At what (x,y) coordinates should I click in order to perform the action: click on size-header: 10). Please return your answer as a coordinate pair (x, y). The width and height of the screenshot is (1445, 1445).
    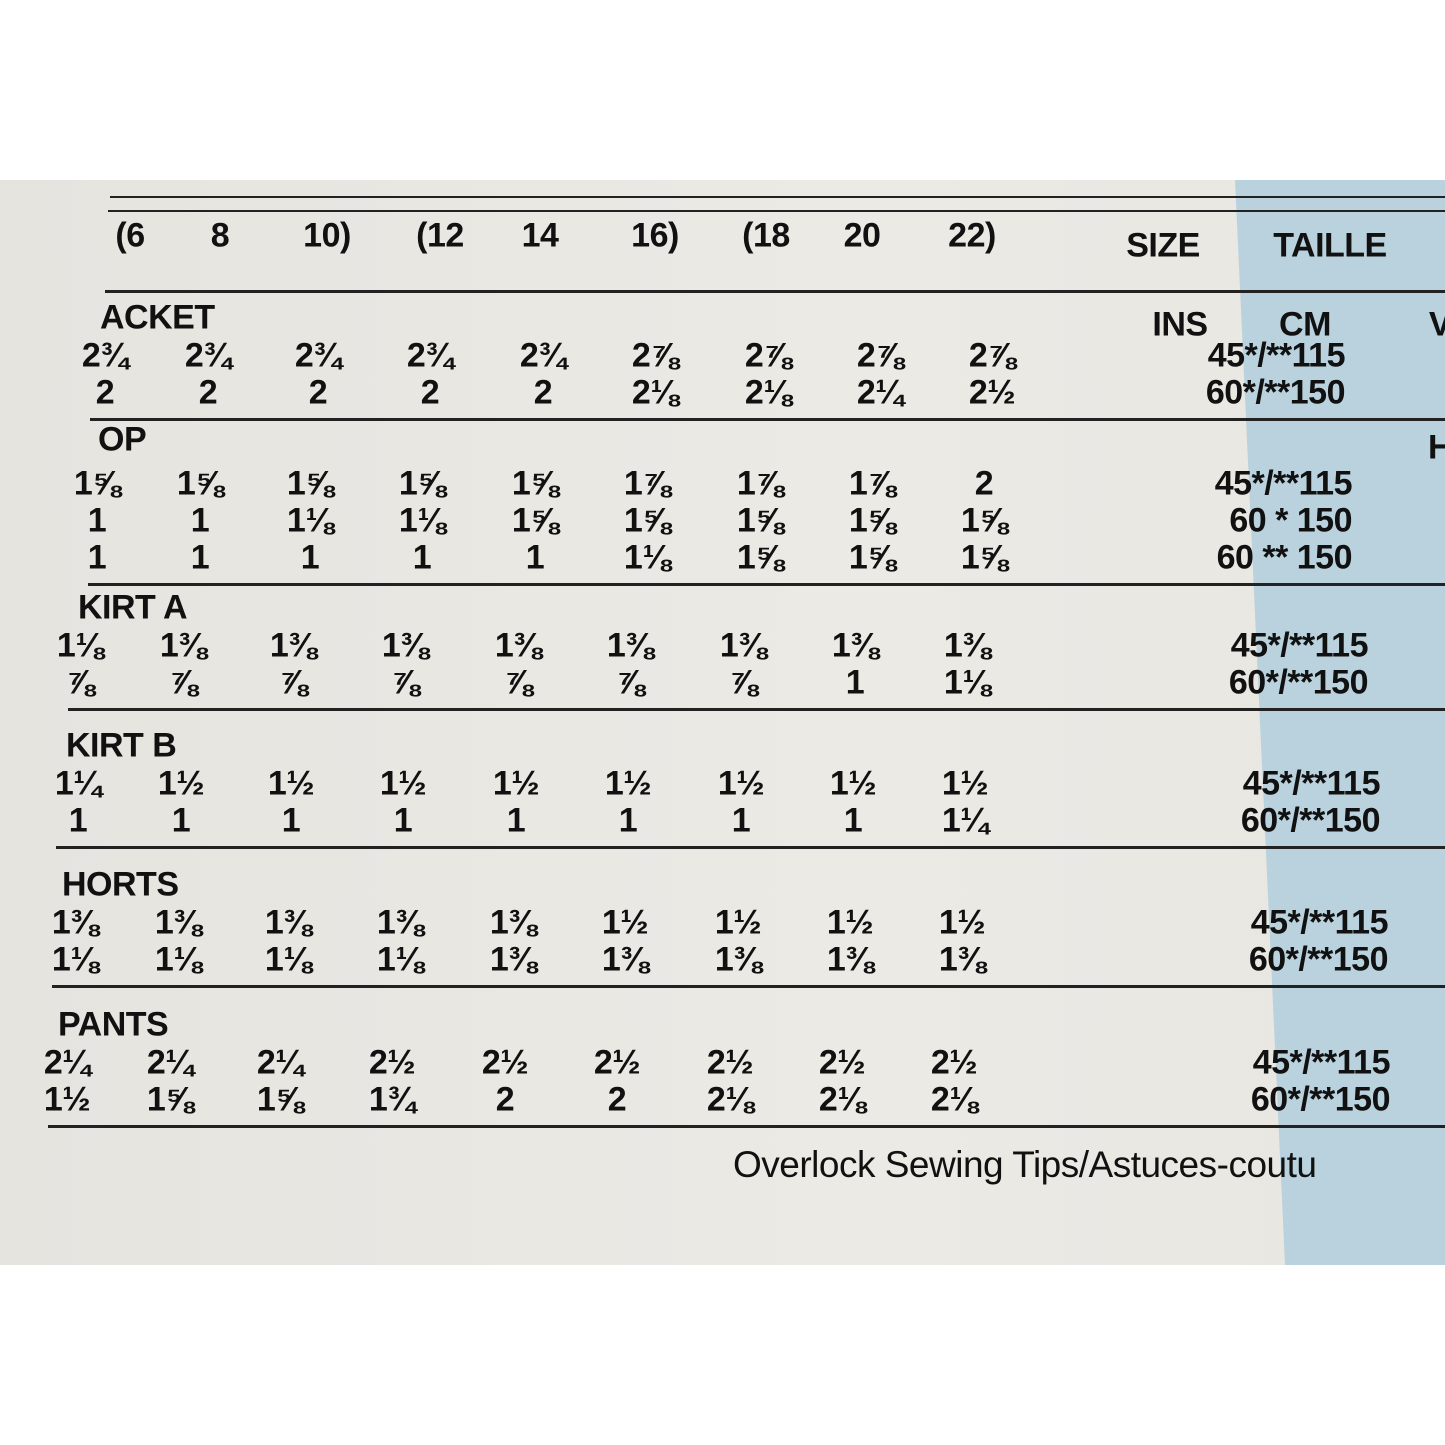
    Looking at the image, I should click on (327, 235).